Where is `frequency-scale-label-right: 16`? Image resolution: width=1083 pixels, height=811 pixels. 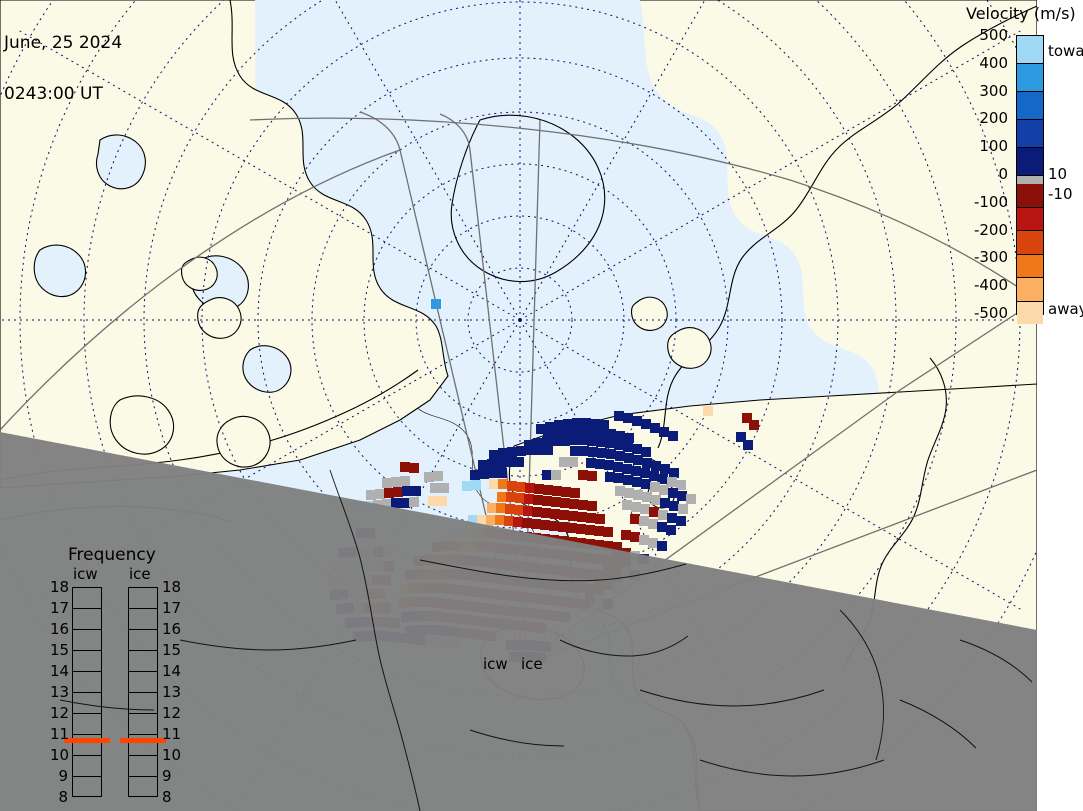
frequency-scale-label-right: 16 is located at coordinates (172, 629).